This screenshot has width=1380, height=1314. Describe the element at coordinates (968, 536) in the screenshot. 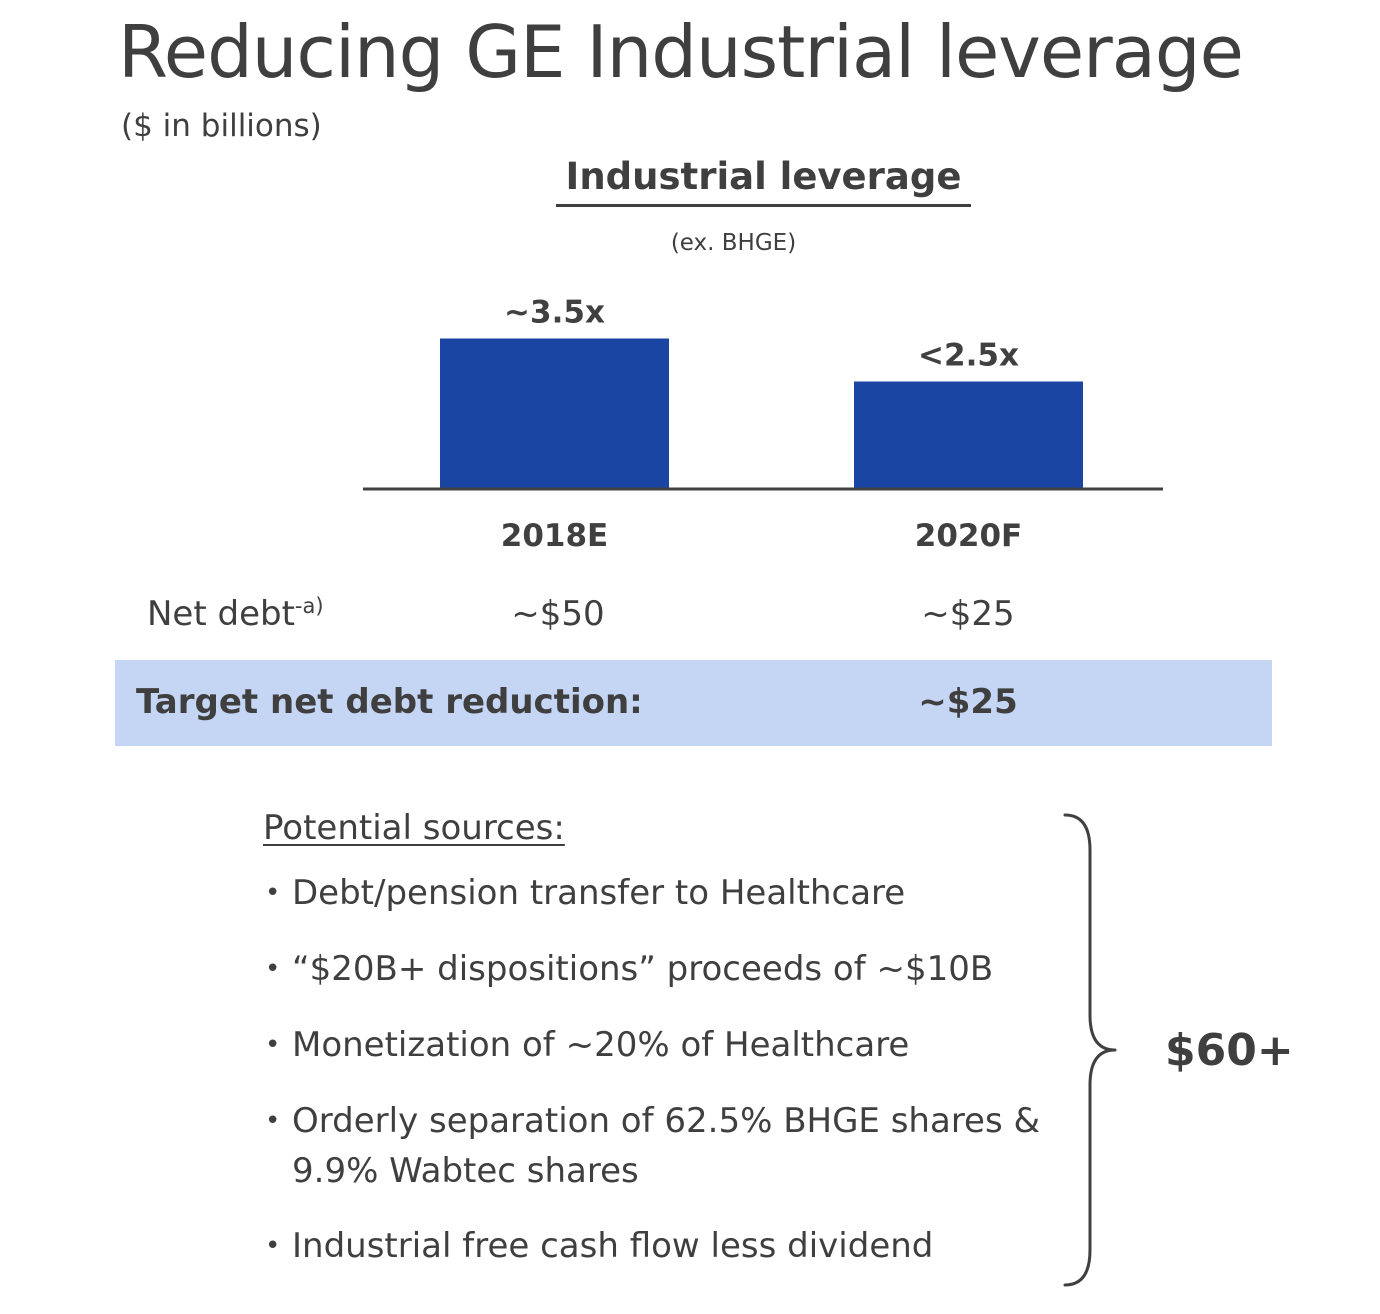

I see `x-tick-label: 2020F` at that location.